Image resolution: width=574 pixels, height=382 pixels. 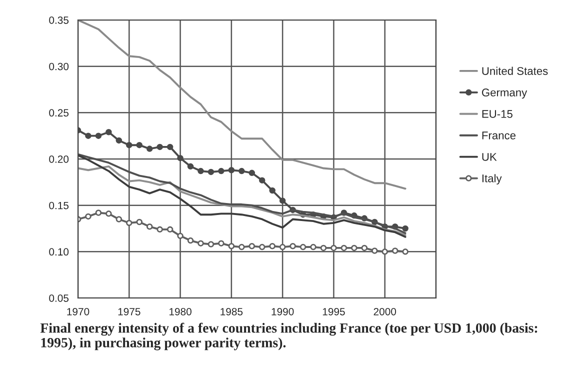 What do you see at coordinates (289, 336) in the screenshot?
I see `text: Final energy intensity of a few countries including France (toe per USD 1,000 (basis: 1995), in purchasing power parity terms).` at bounding box center [289, 336].